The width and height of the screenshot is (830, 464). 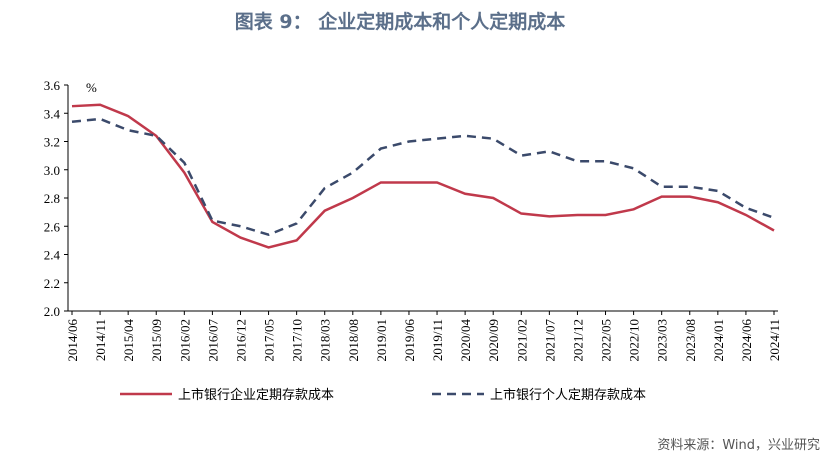 I want to click on y-tick-label: 3.0, so click(x=52, y=170).